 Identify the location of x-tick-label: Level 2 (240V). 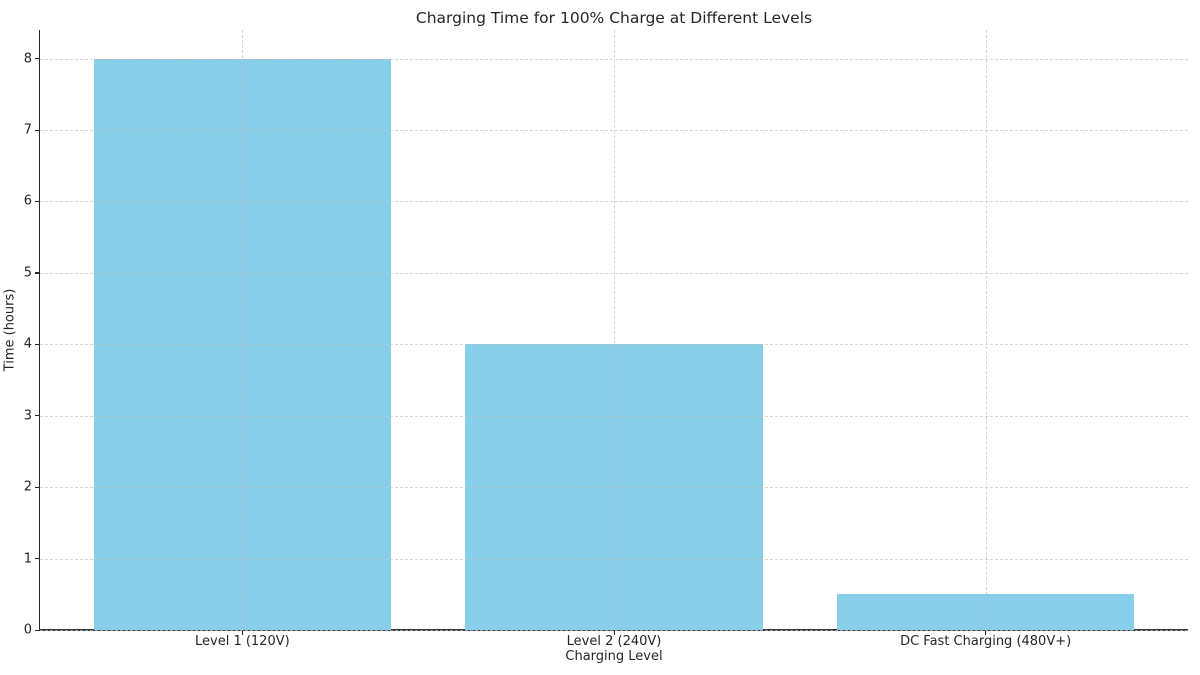
(614, 641).